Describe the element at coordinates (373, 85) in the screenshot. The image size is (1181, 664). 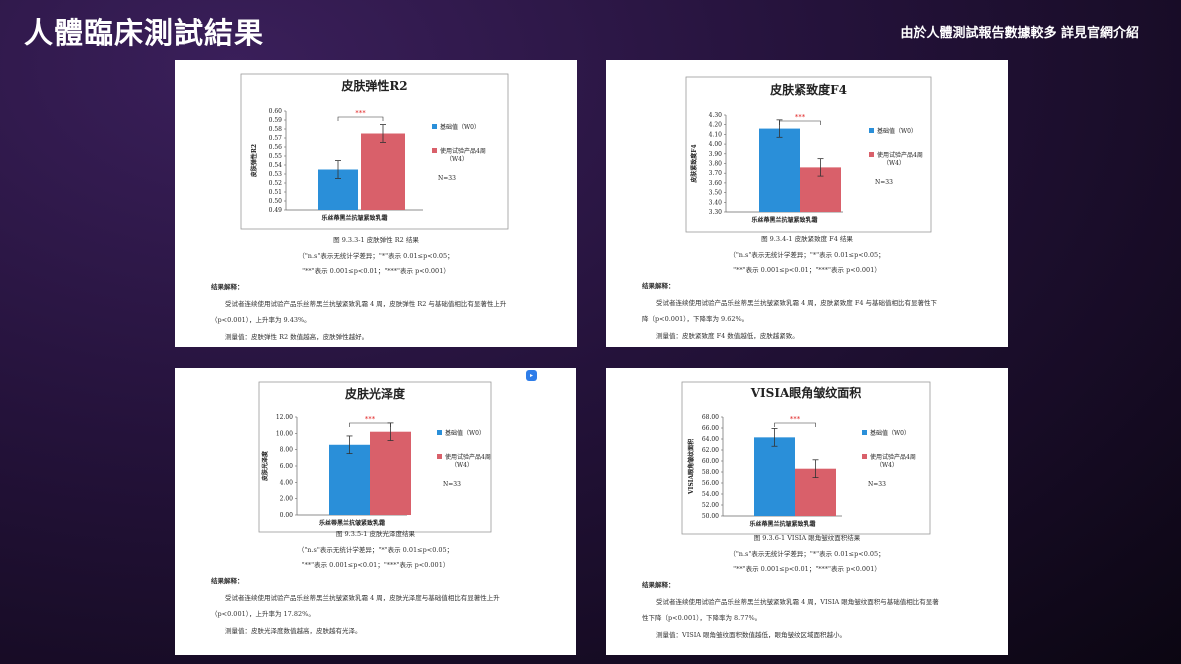
I see `chart-title: 皮肤弹性R2` at that location.